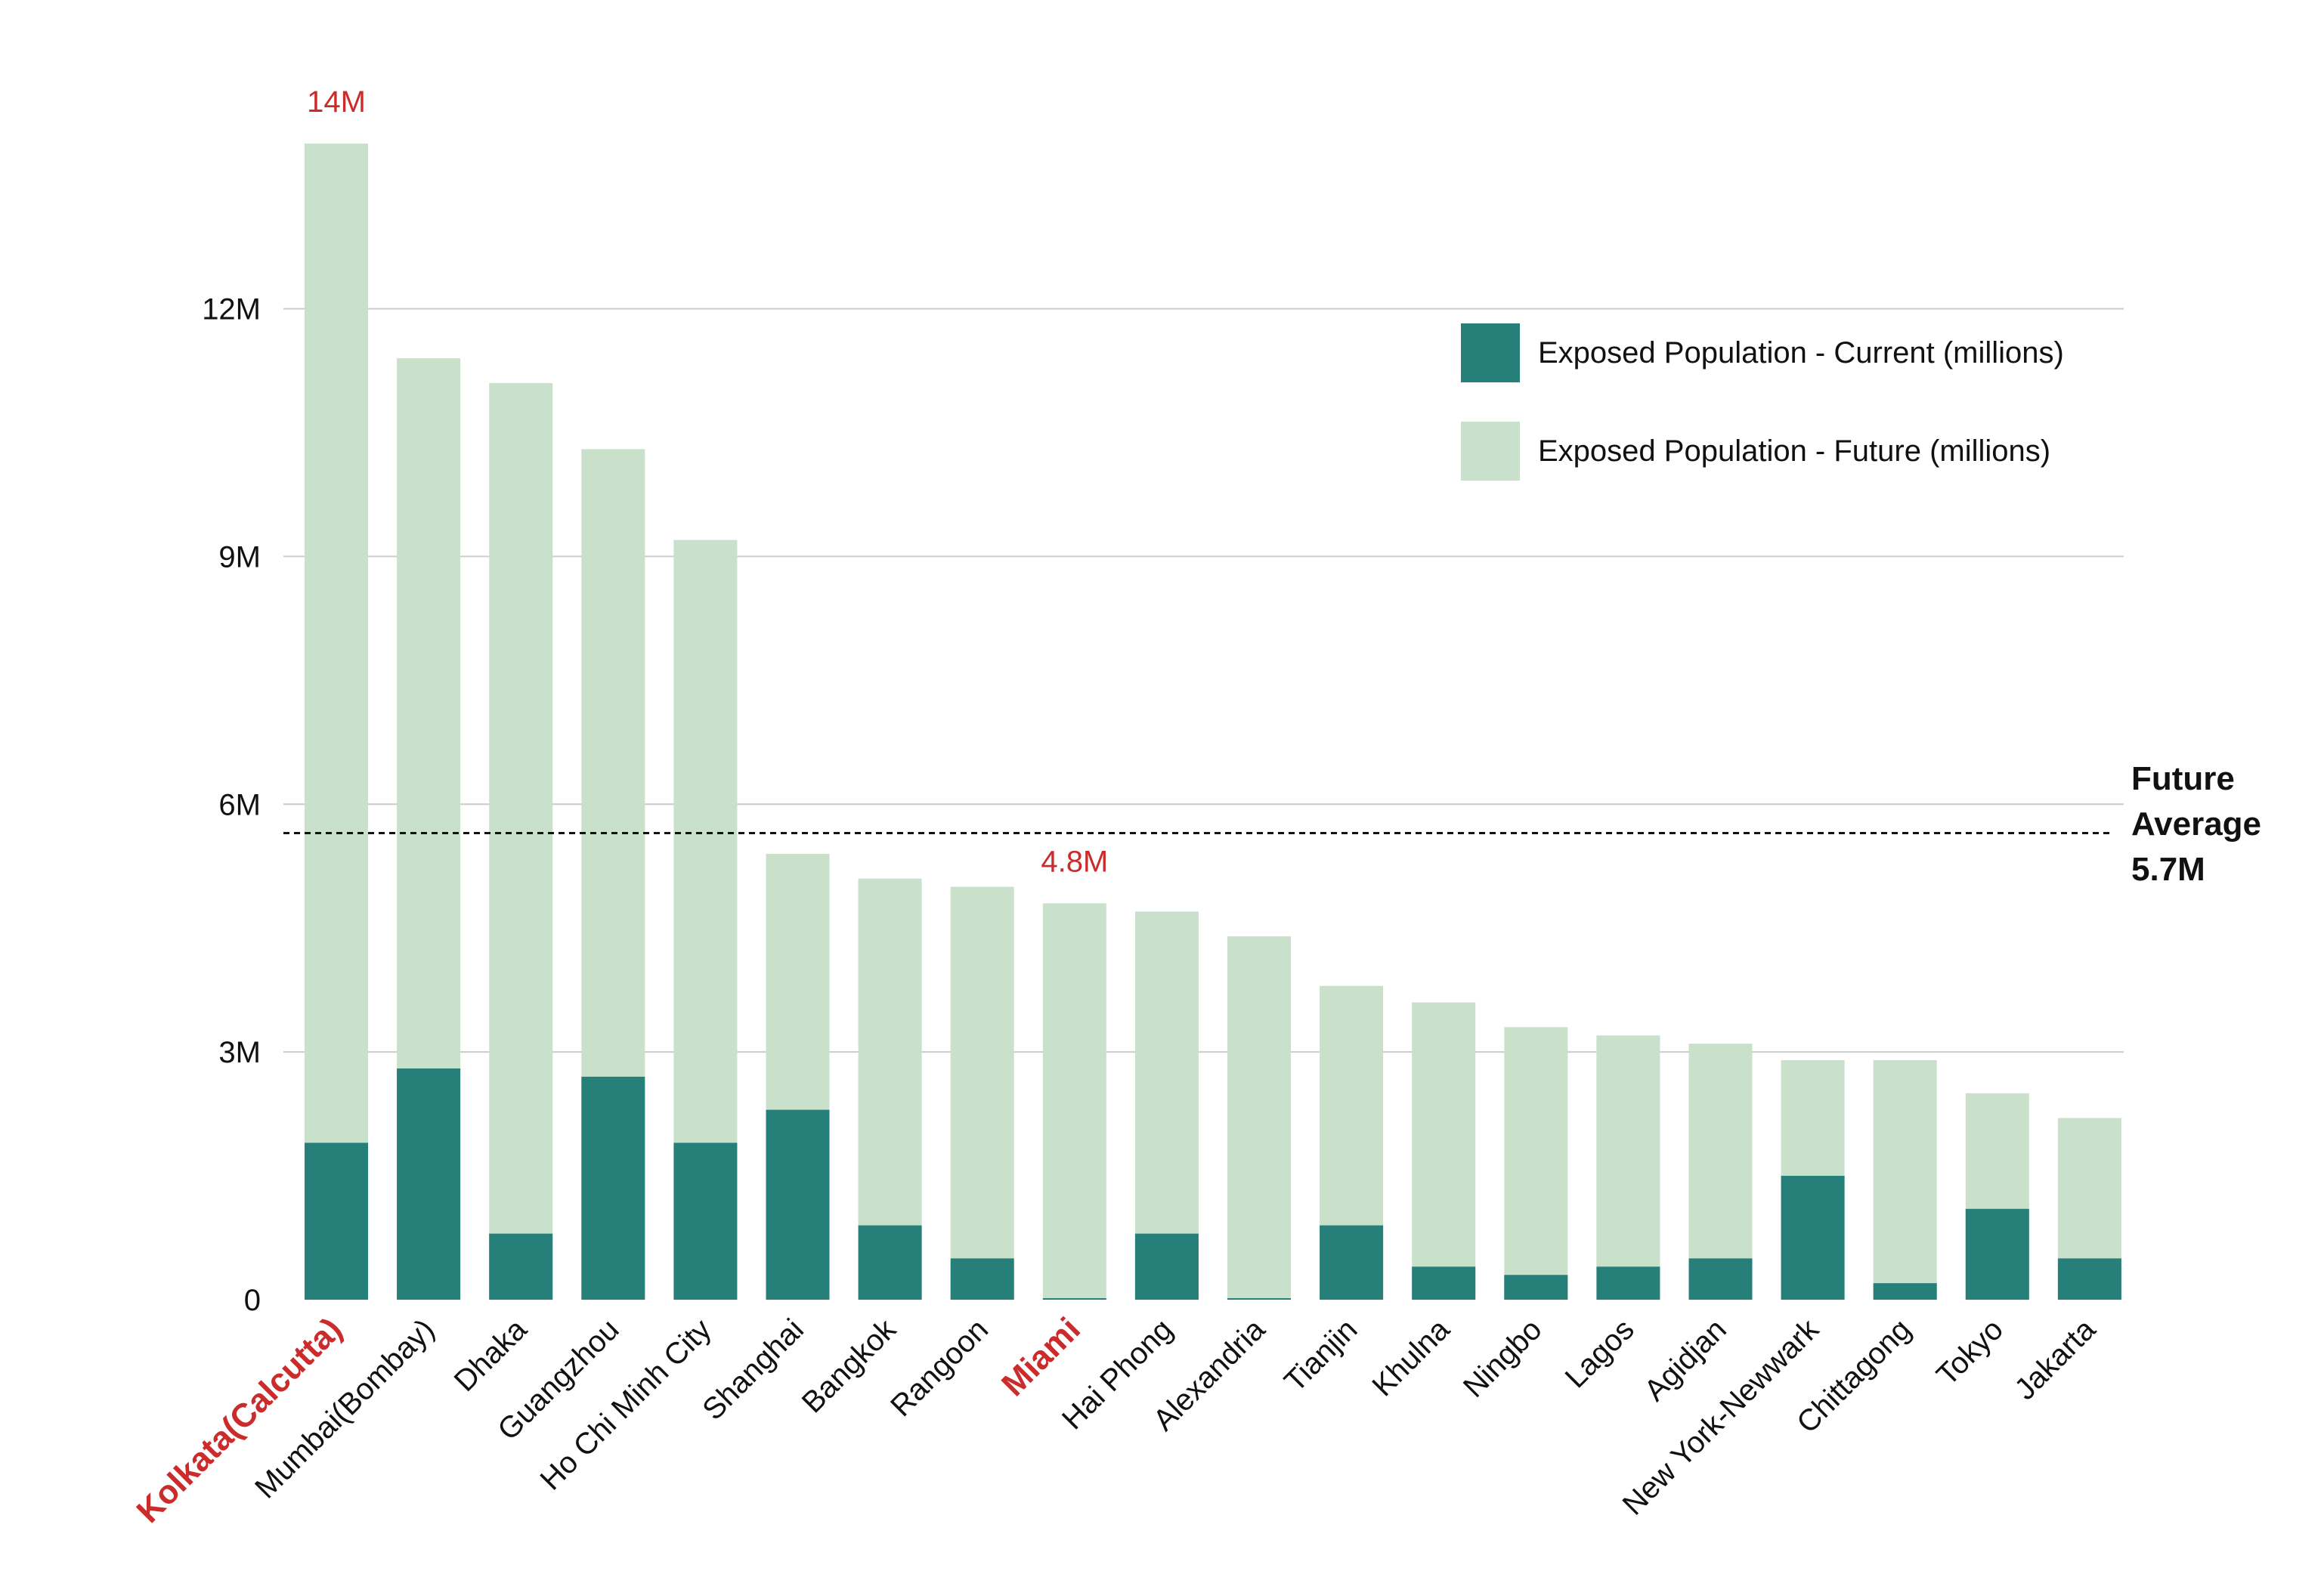 This screenshot has width=2324, height=1574. What do you see at coordinates (1503, 1358) in the screenshot?
I see `x-tick-label: Ningbo` at bounding box center [1503, 1358].